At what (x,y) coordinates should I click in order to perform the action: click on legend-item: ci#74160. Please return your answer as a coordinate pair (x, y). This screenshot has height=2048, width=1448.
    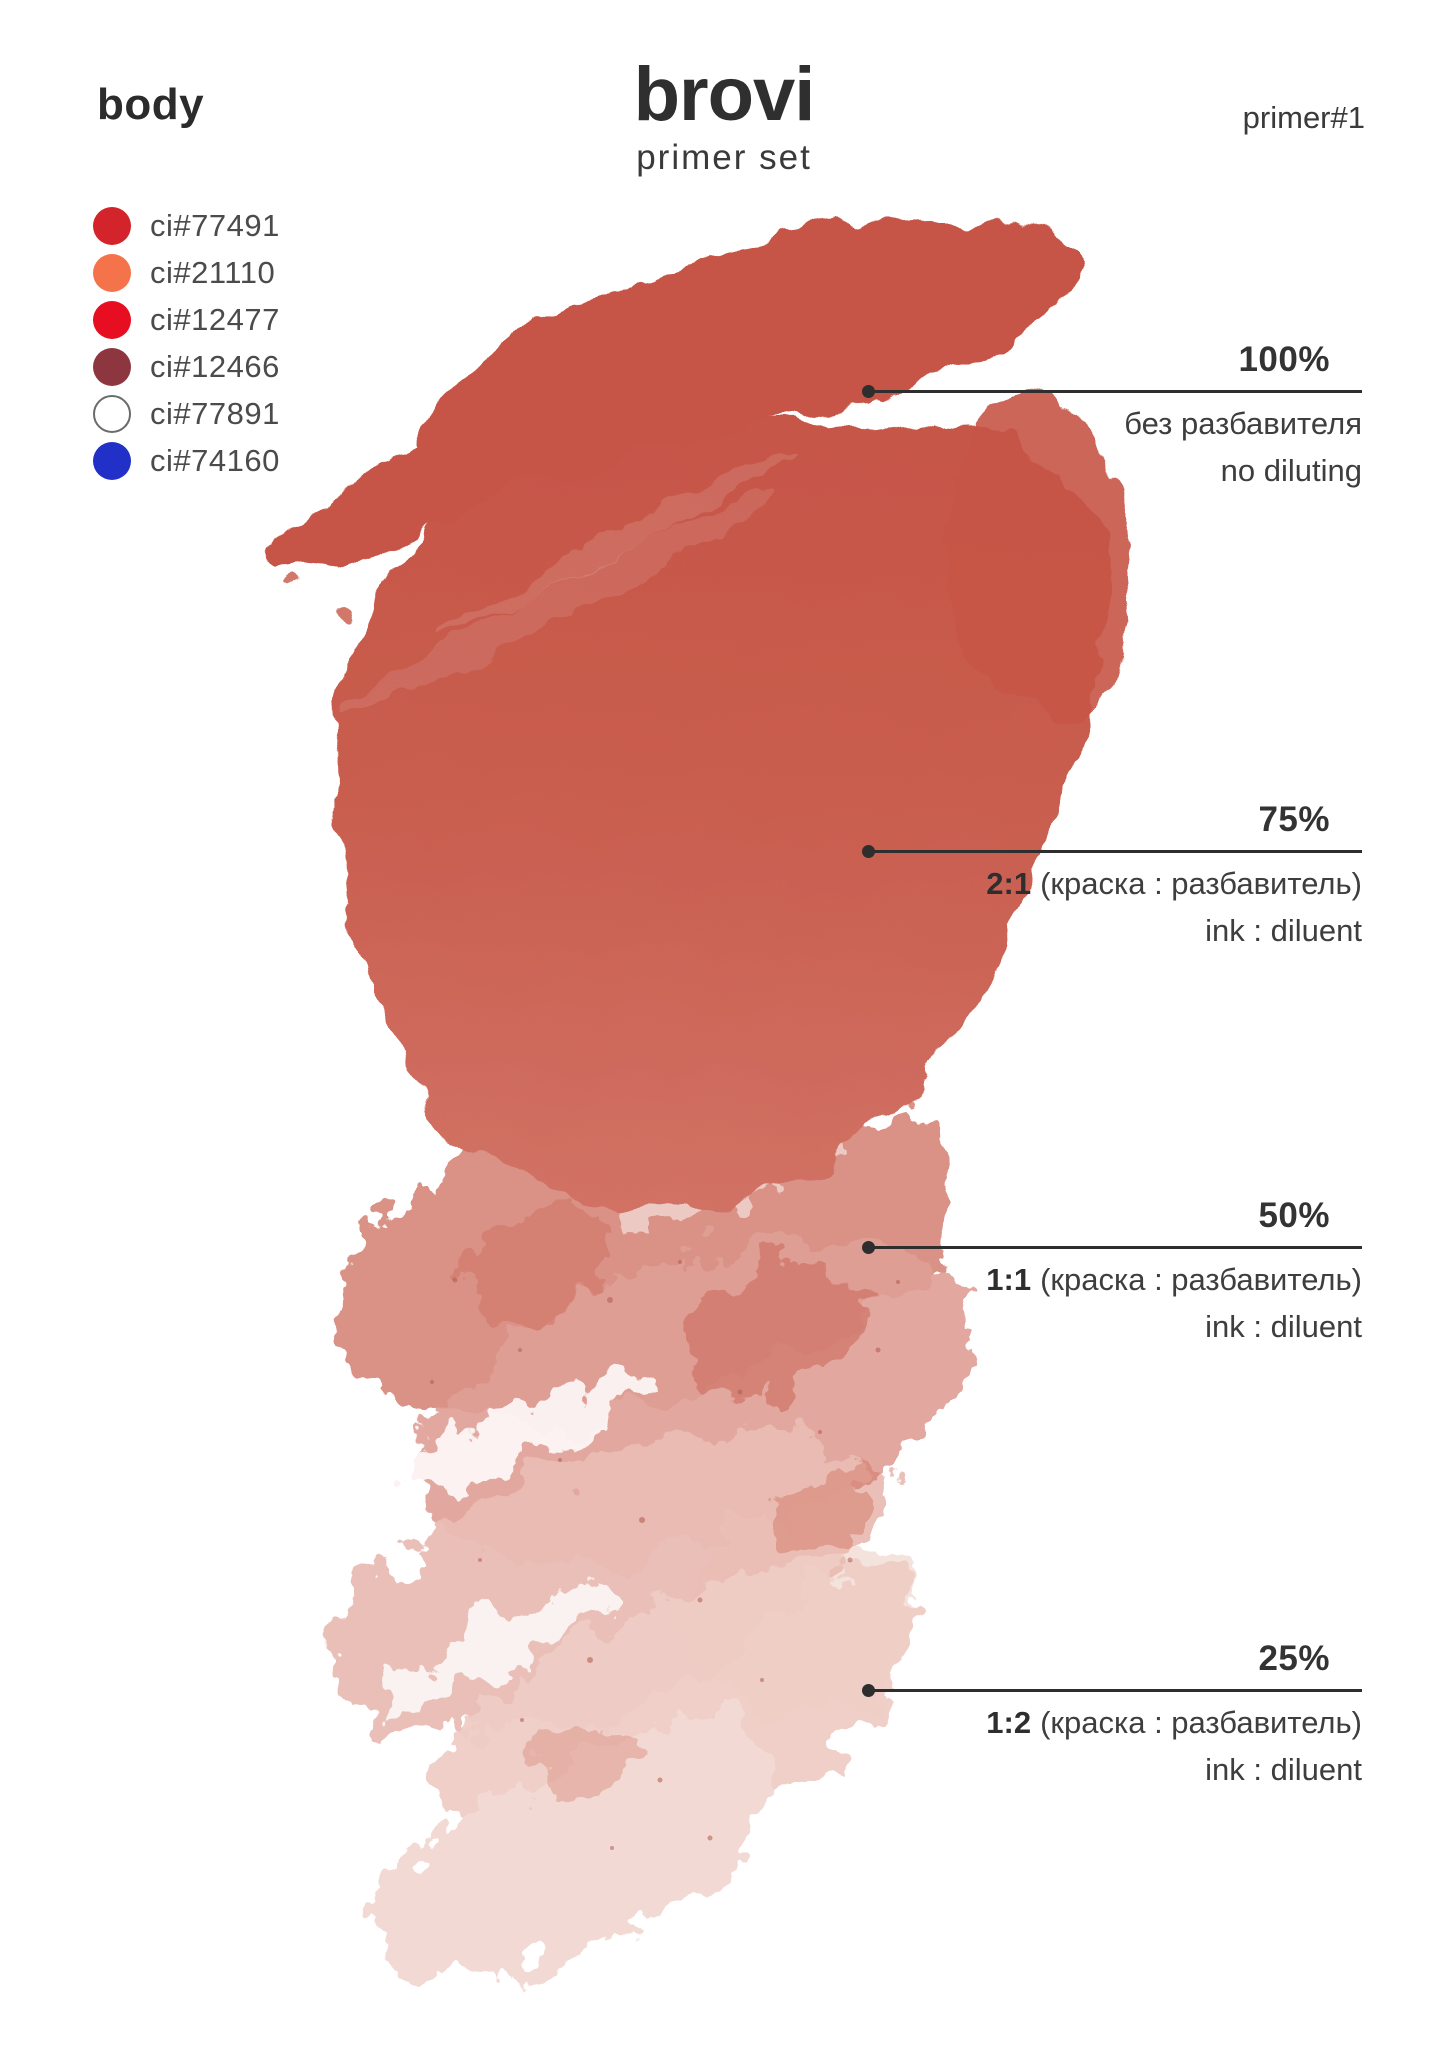
    Looking at the image, I should click on (186, 461).